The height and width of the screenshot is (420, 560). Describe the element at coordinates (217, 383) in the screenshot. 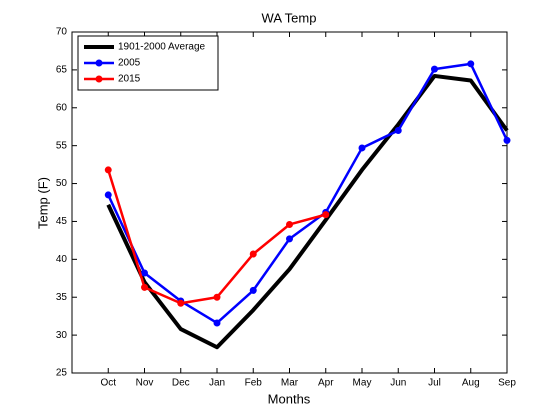

I see `x-tick-label: Jan` at that location.